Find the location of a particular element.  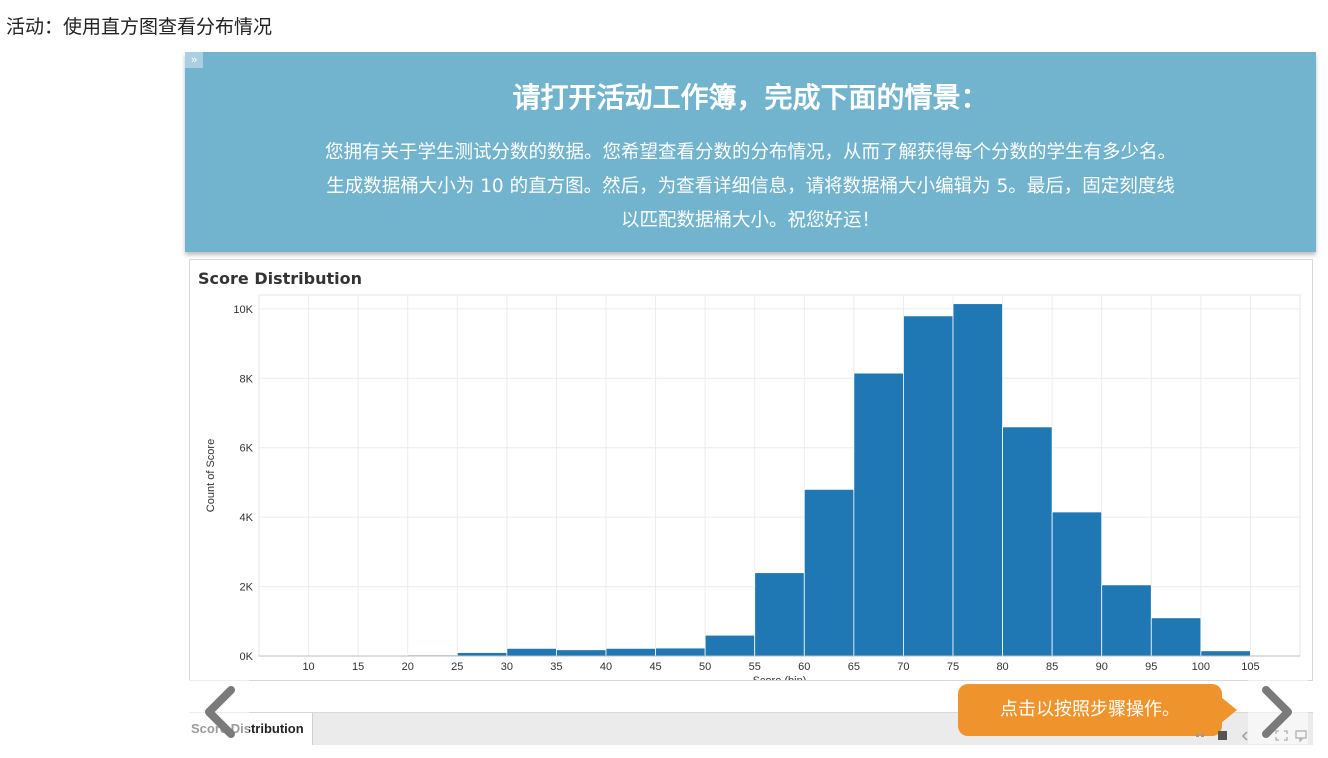

expand-icon: » is located at coordinates (194, 60).